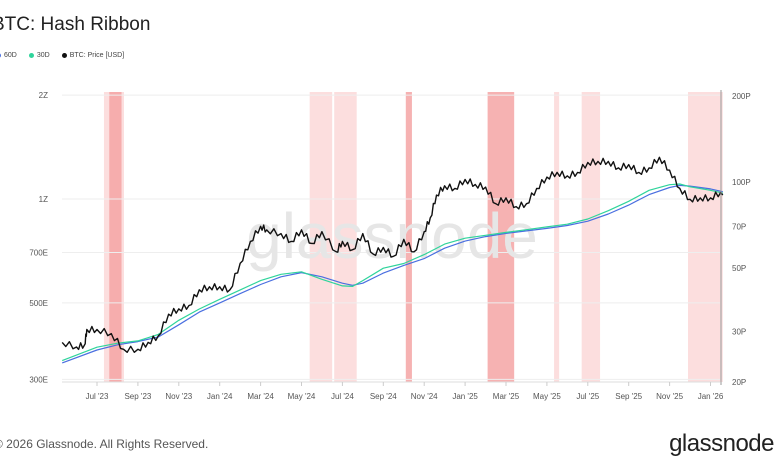 The image size is (780, 470). Describe the element at coordinates (38, 252) in the screenshot. I see `left-axis-tick-label: 700E` at that location.